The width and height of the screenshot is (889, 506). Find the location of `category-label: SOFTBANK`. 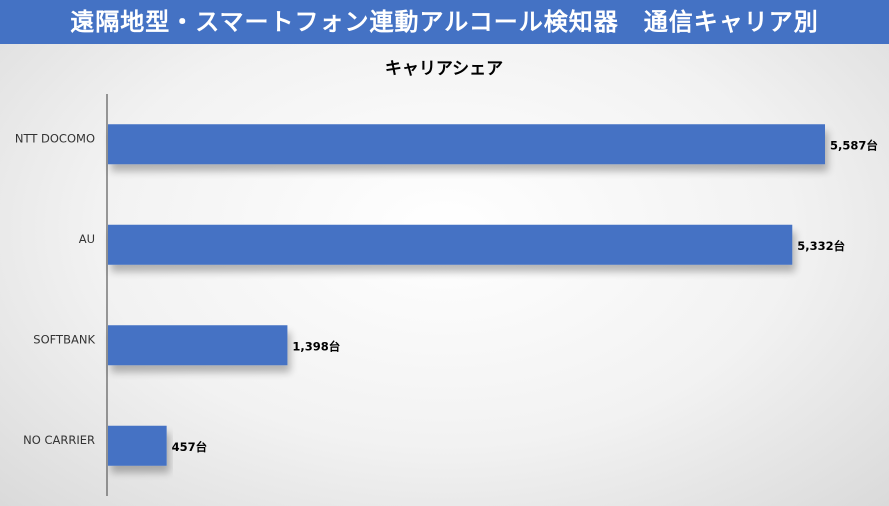

category-label: SOFTBANK is located at coordinates (64, 339).